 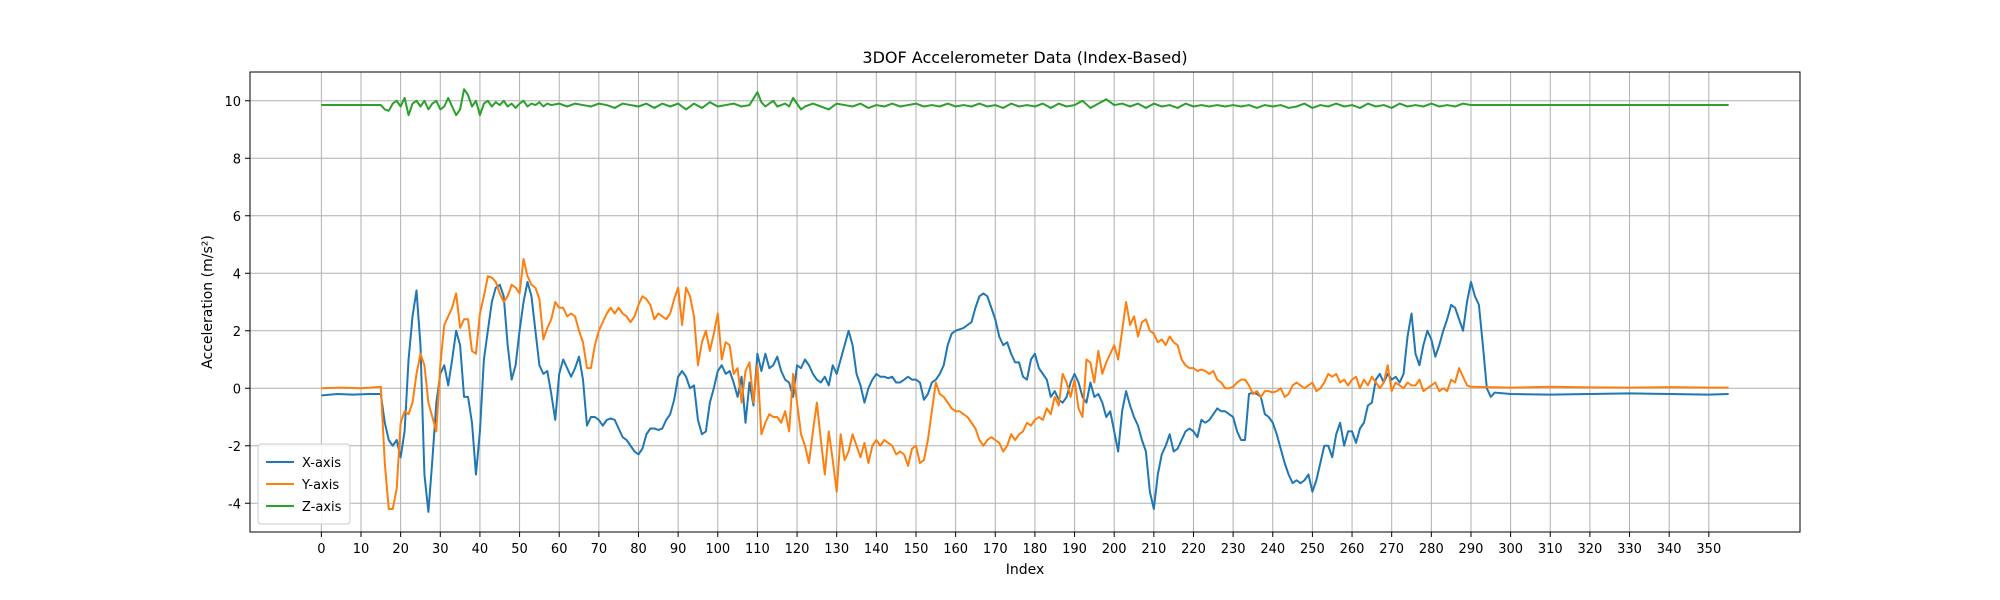 What do you see at coordinates (519, 549) in the screenshot?
I see `x-tick-label: 50` at bounding box center [519, 549].